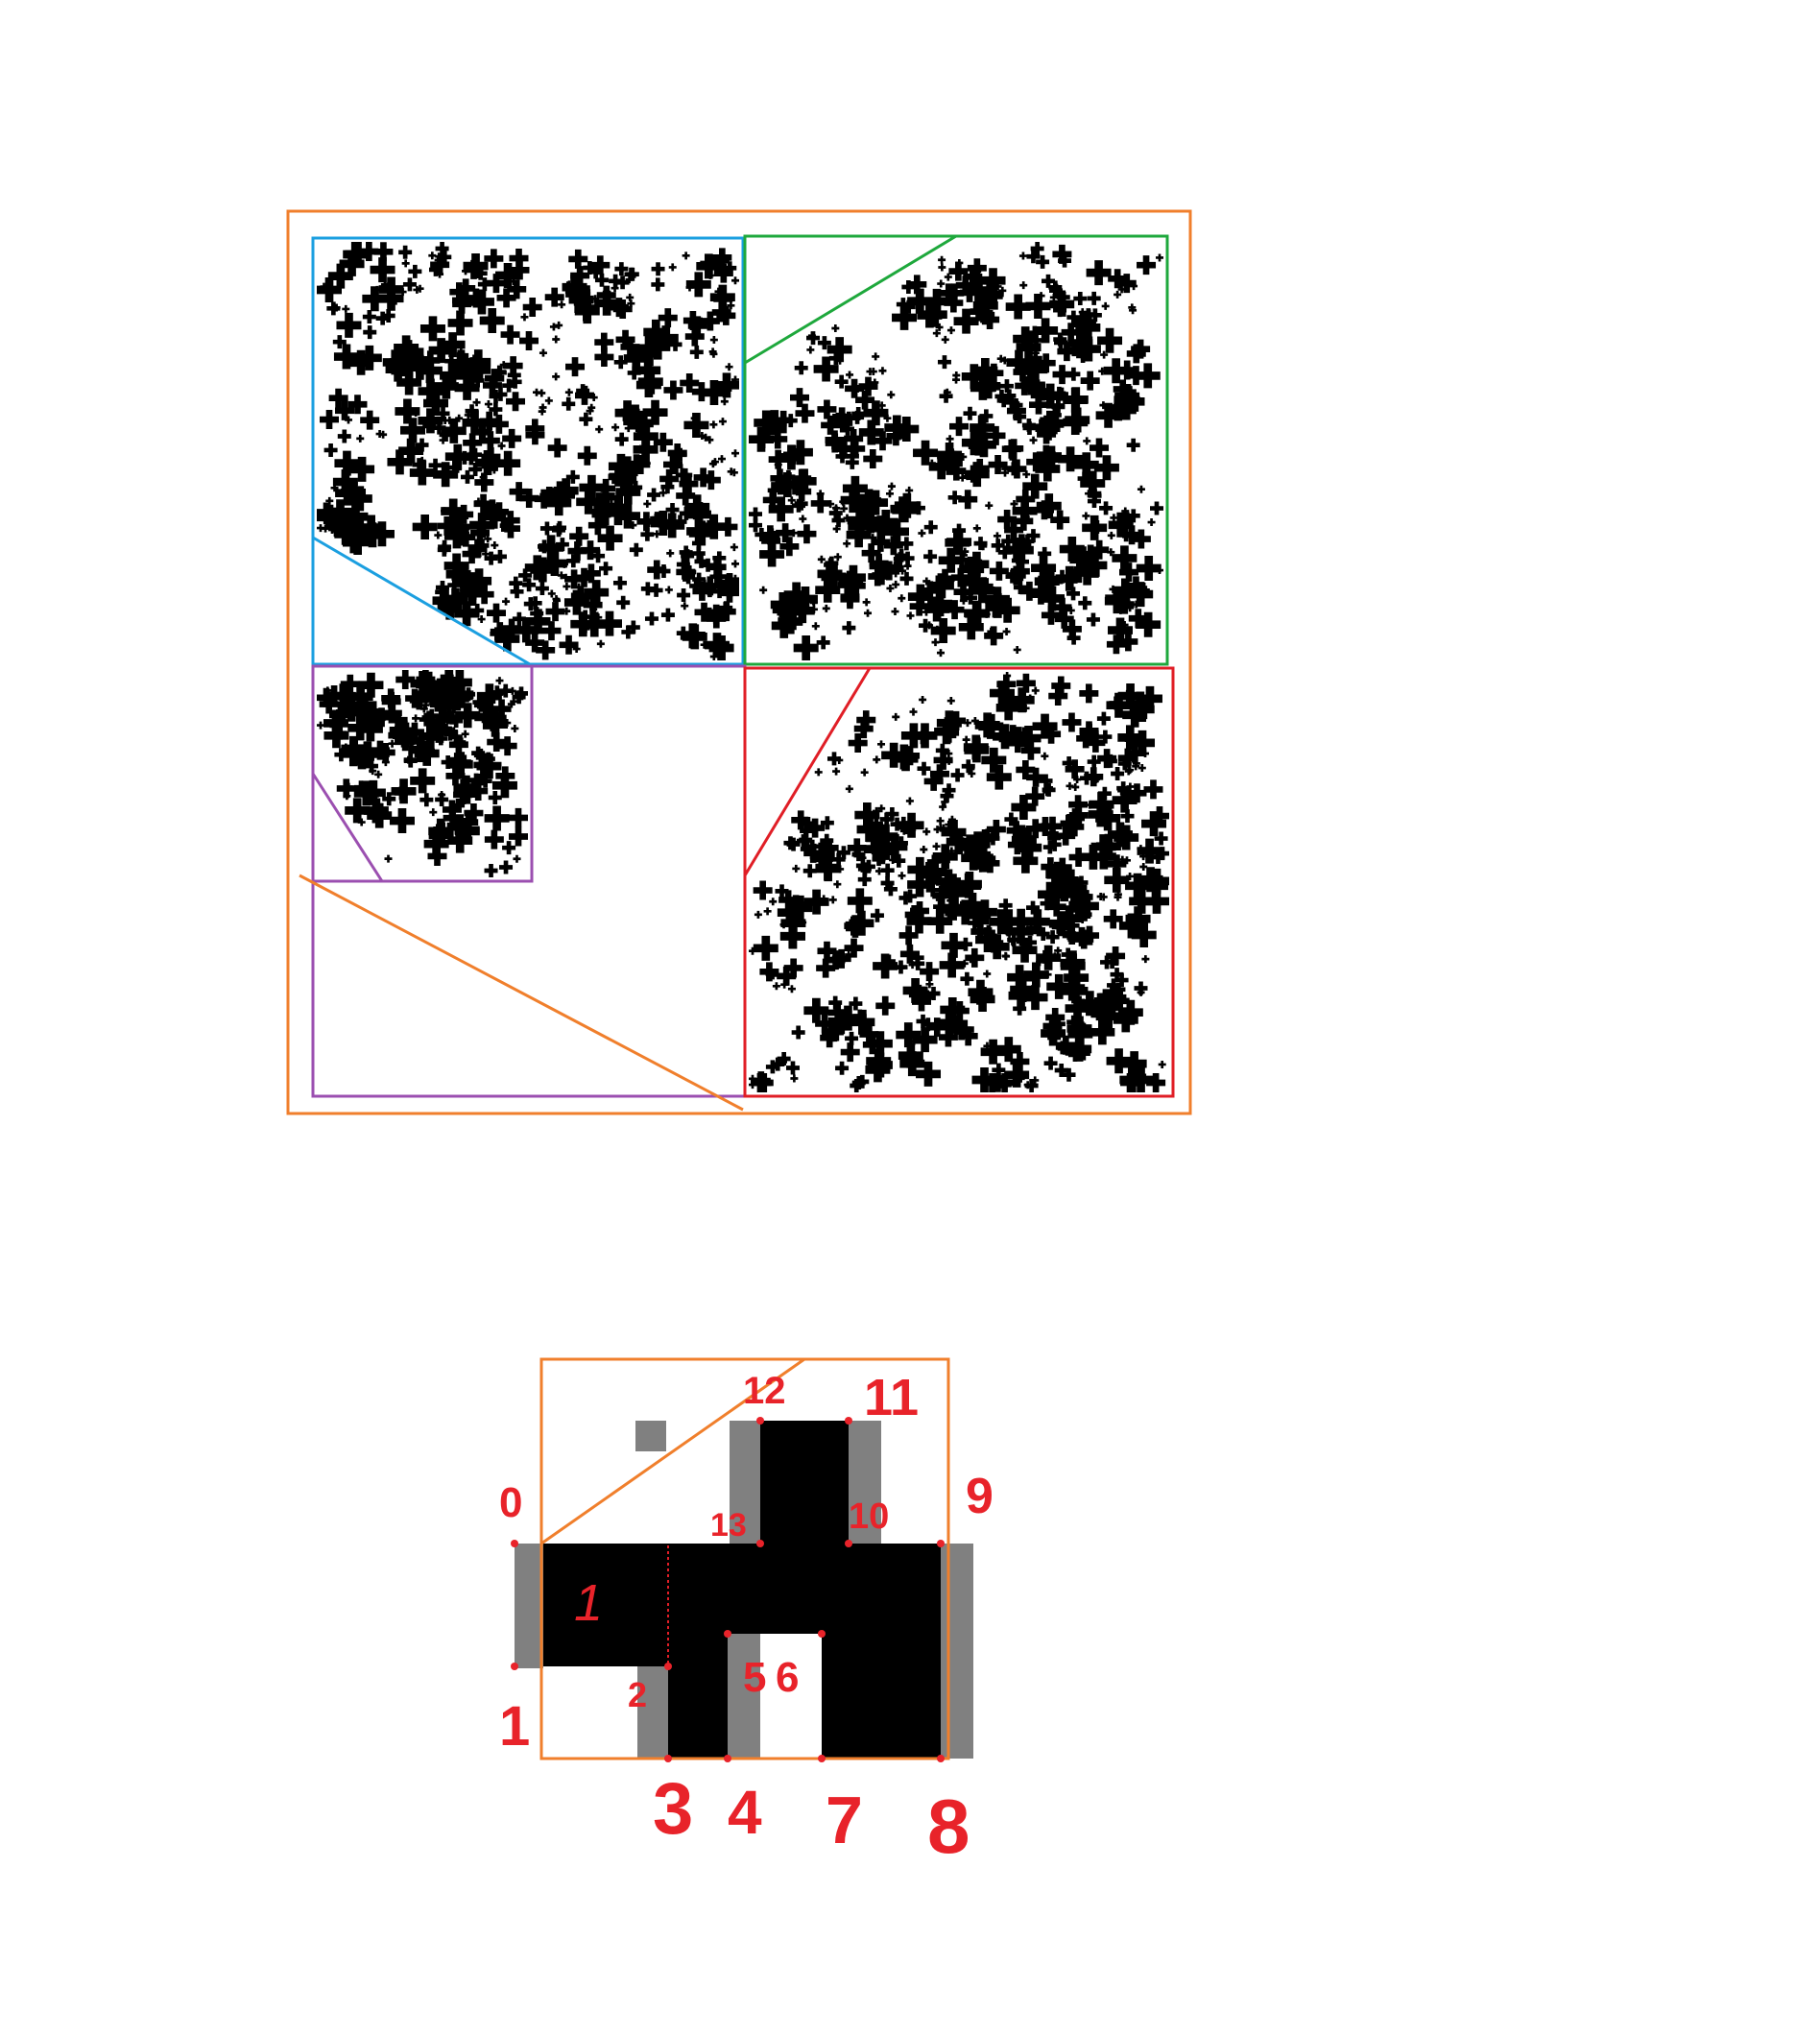 The image size is (1820, 2035). What do you see at coordinates (892, 1397) in the screenshot?
I see `point-label-11: 11` at bounding box center [892, 1397].